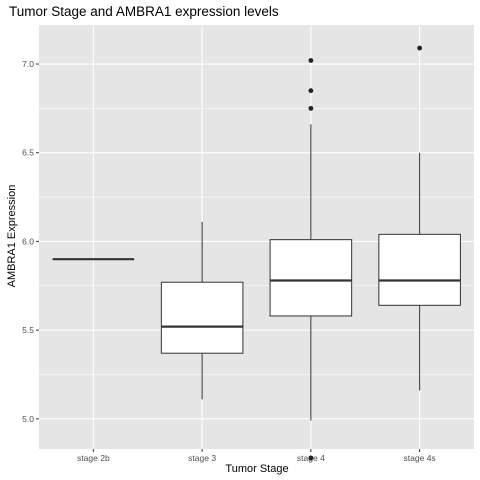 The width and height of the screenshot is (480, 480). What do you see at coordinates (202, 458) in the screenshot?
I see `x-tick-label: stage 3` at bounding box center [202, 458].